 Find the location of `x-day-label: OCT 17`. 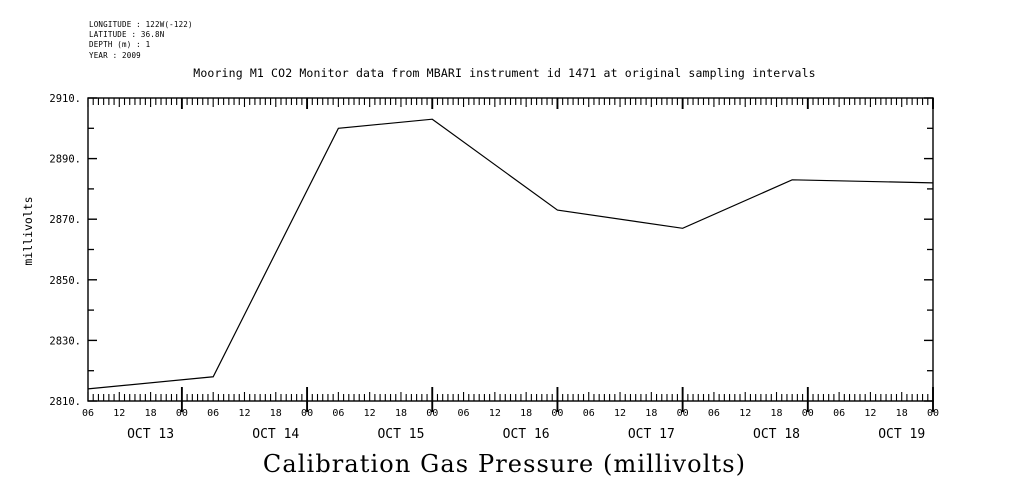

x-day-label: OCT 17 is located at coordinates (651, 434).